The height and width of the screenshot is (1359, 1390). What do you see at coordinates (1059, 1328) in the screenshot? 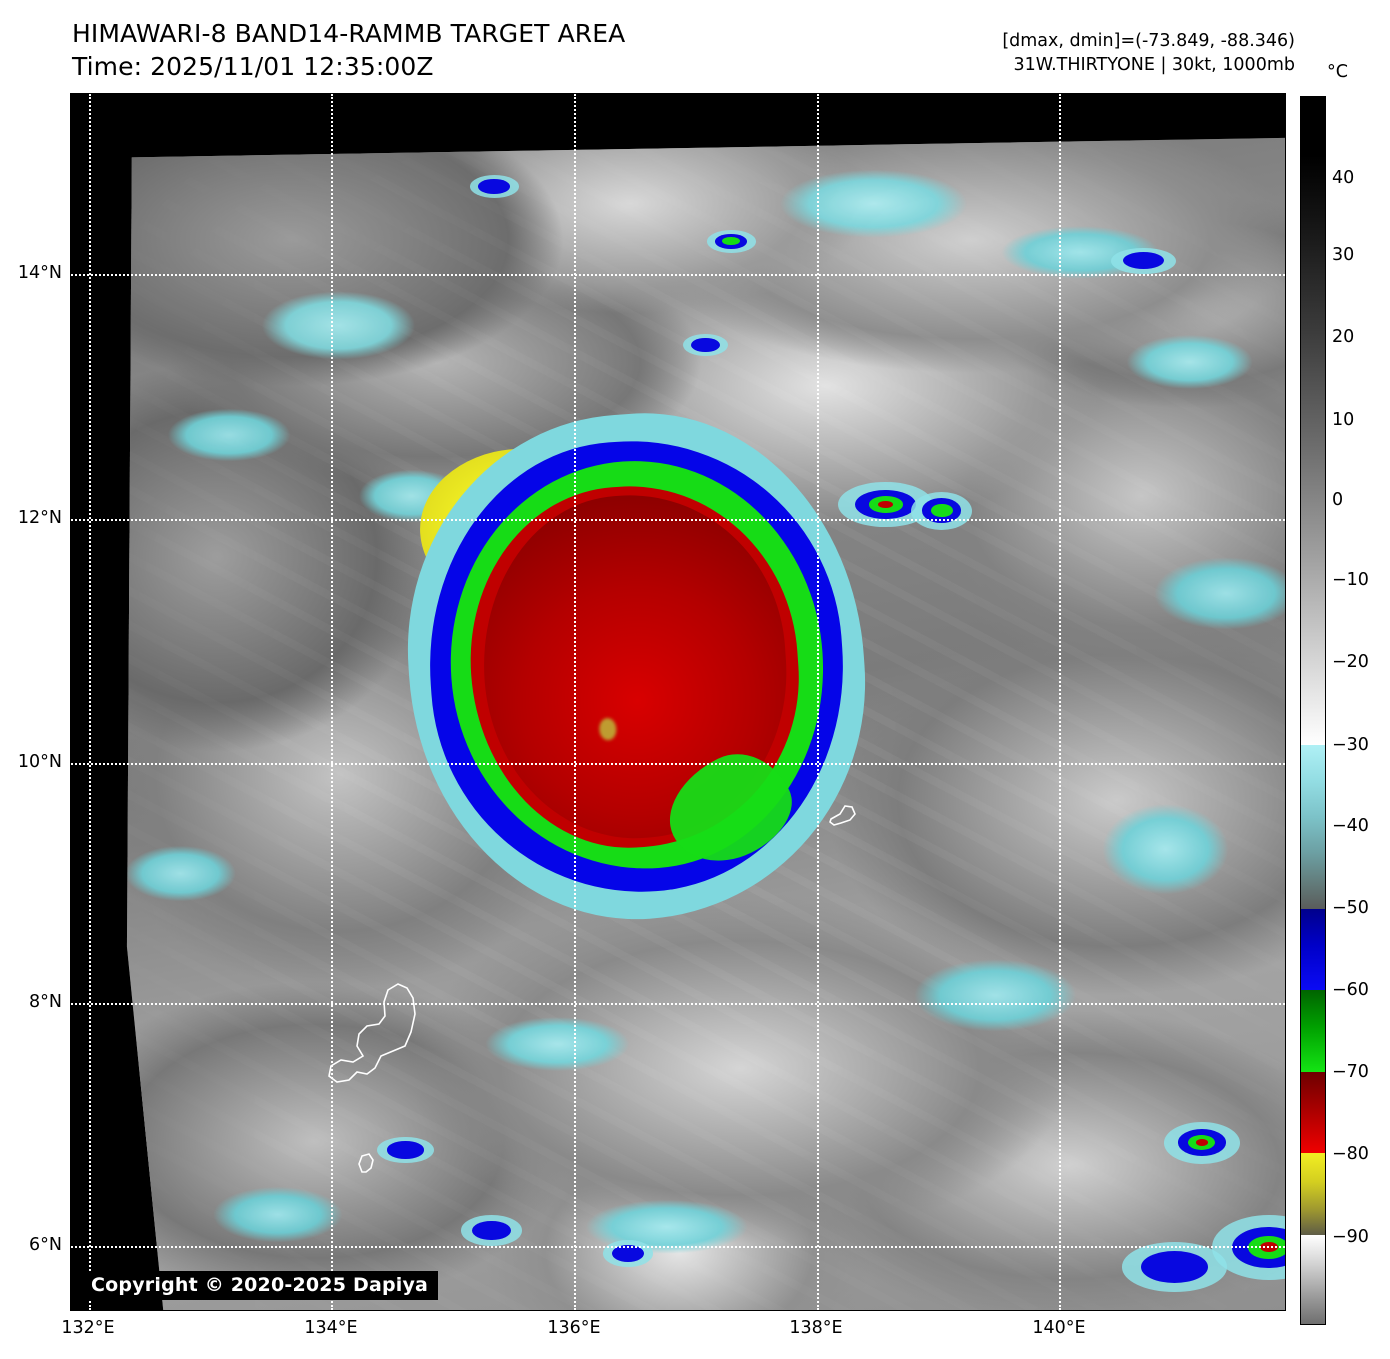
I see `x-axis-tick: 140°E` at bounding box center [1059, 1328].